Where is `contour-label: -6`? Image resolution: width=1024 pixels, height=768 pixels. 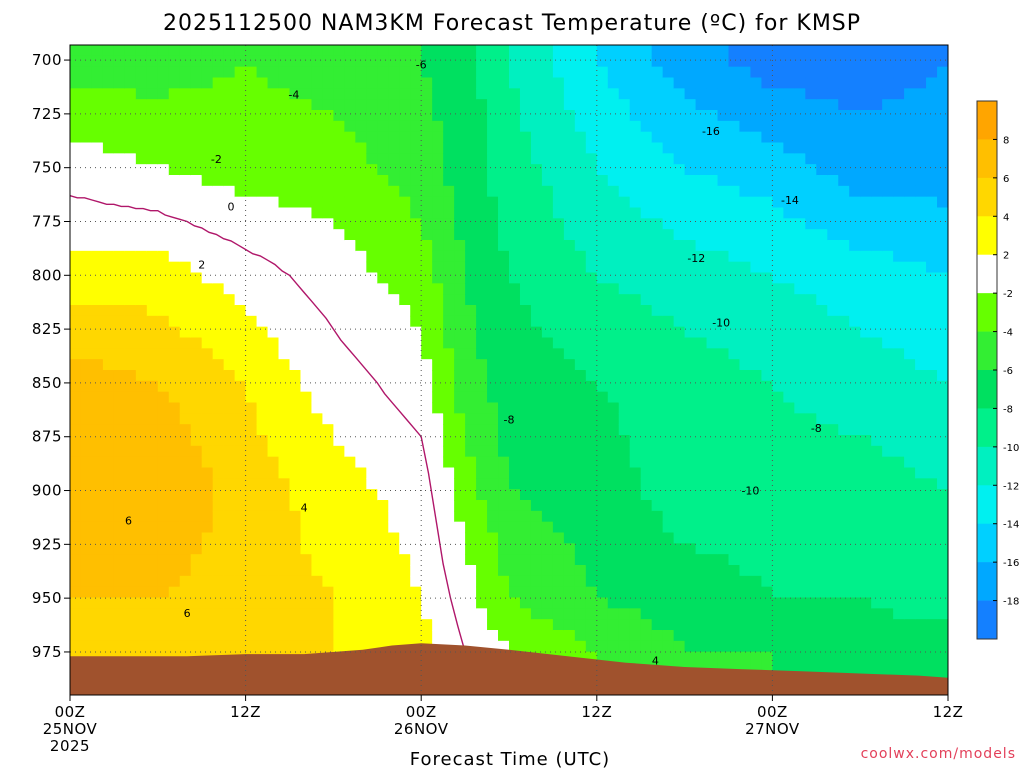
contour-label: -6 is located at coordinates (421, 64).